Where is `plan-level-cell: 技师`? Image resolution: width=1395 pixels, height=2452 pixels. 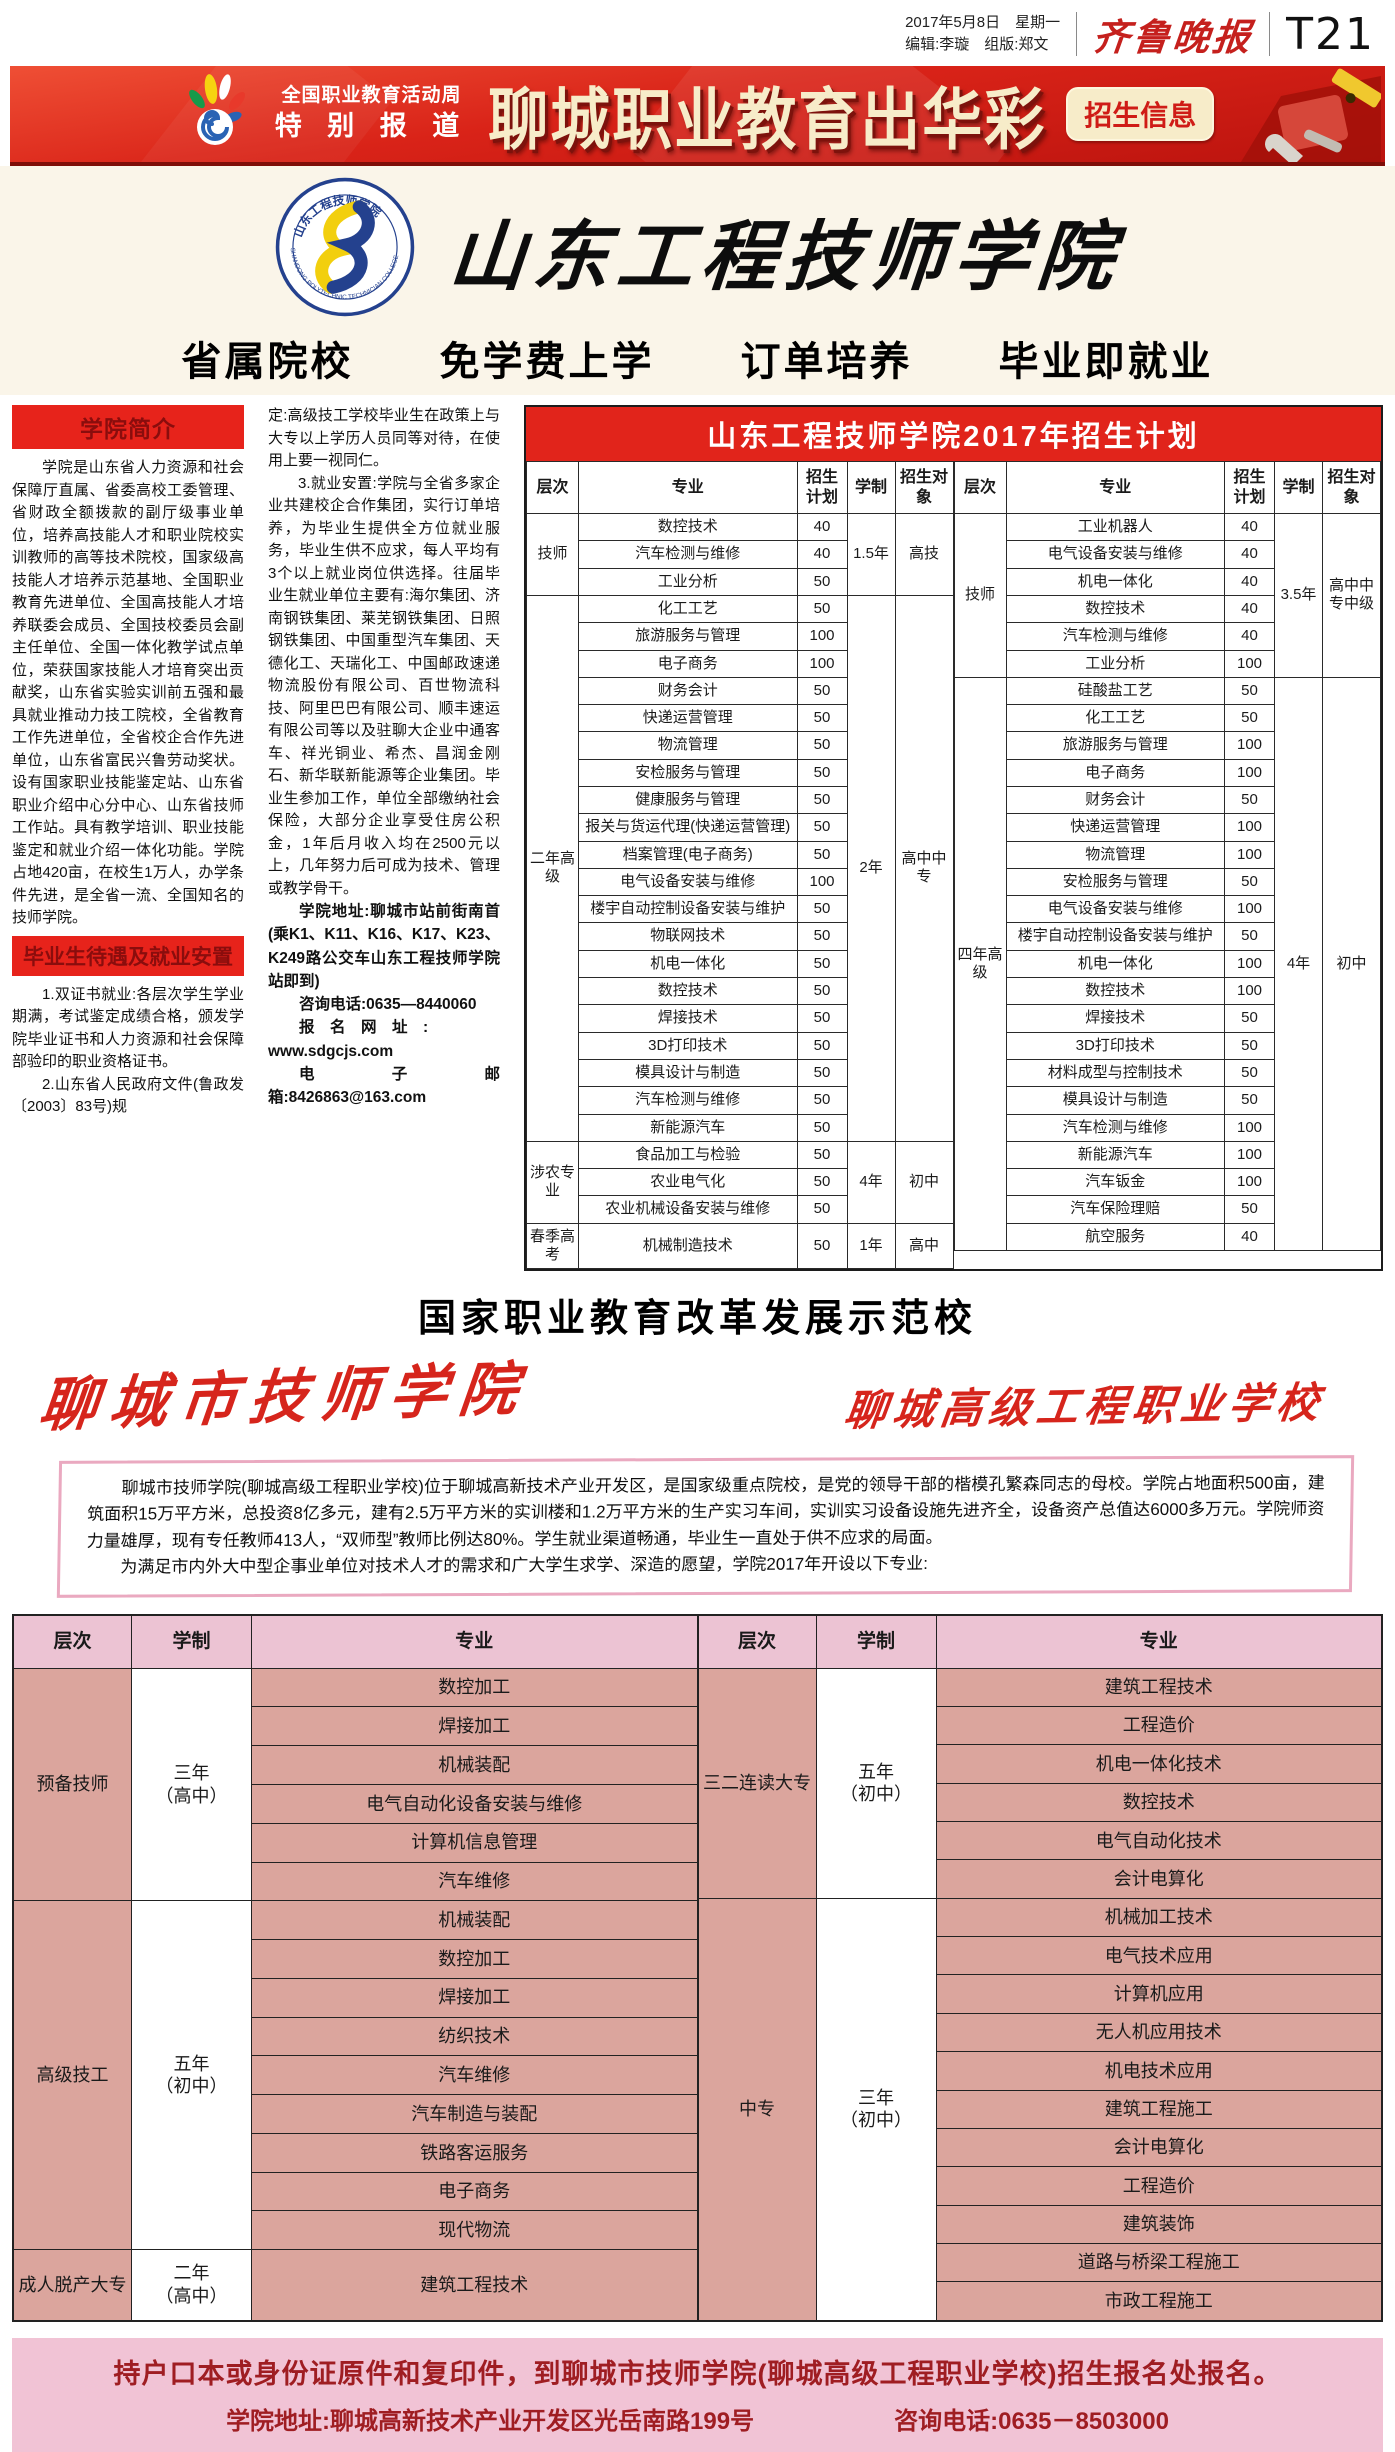 plan-level-cell: 技师 is located at coordinates (552, 554).